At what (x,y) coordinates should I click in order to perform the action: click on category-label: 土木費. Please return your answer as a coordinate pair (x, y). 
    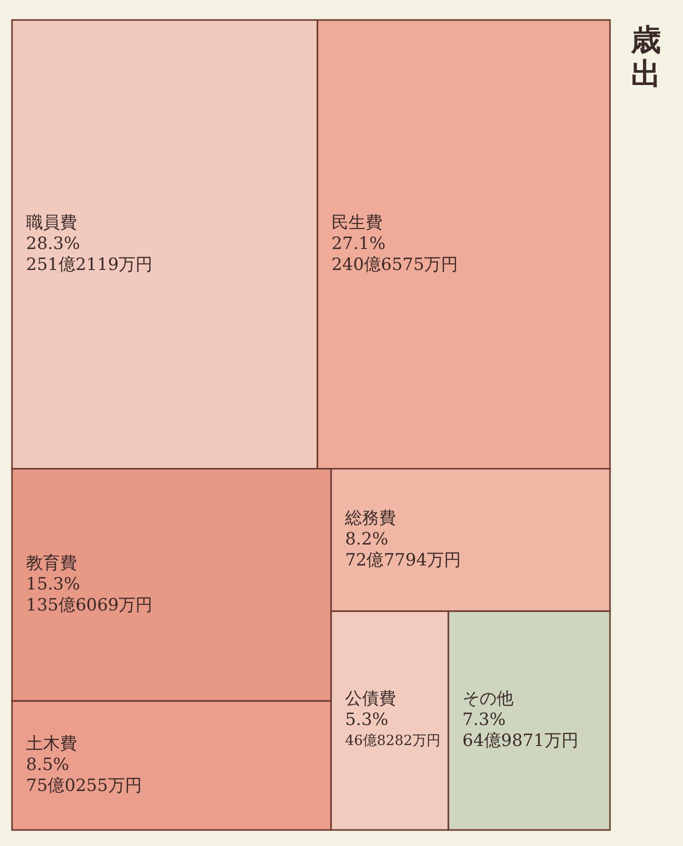
    Looking at the image, I should click on (51, 744).